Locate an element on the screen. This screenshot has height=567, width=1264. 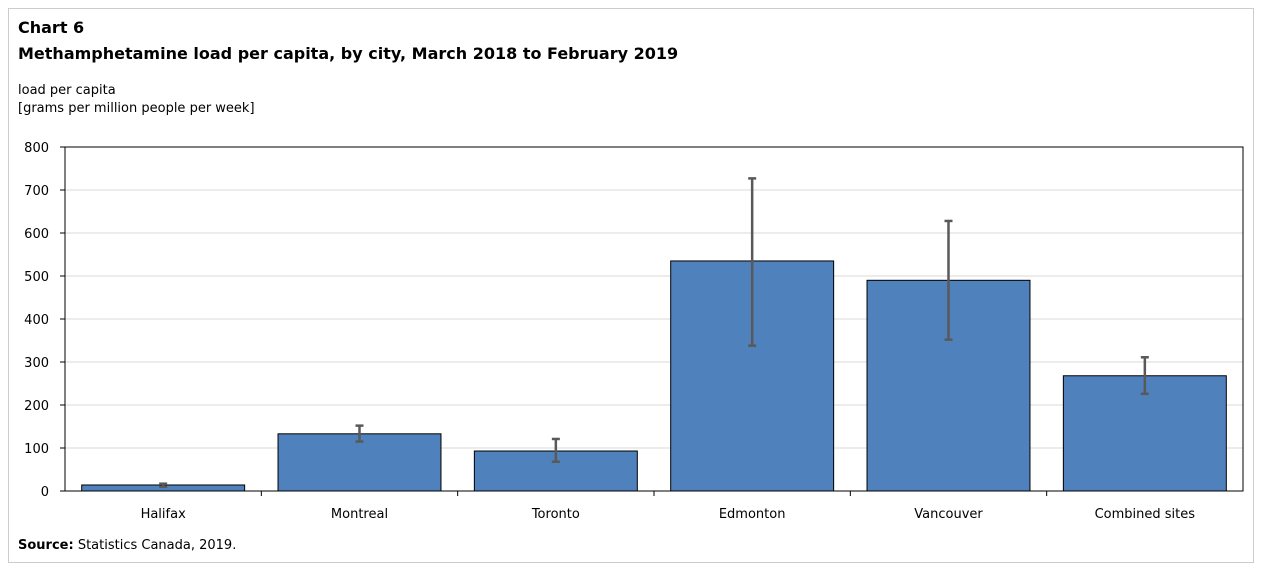
y-tick-label: 200 is located at coordinates (36, 406).